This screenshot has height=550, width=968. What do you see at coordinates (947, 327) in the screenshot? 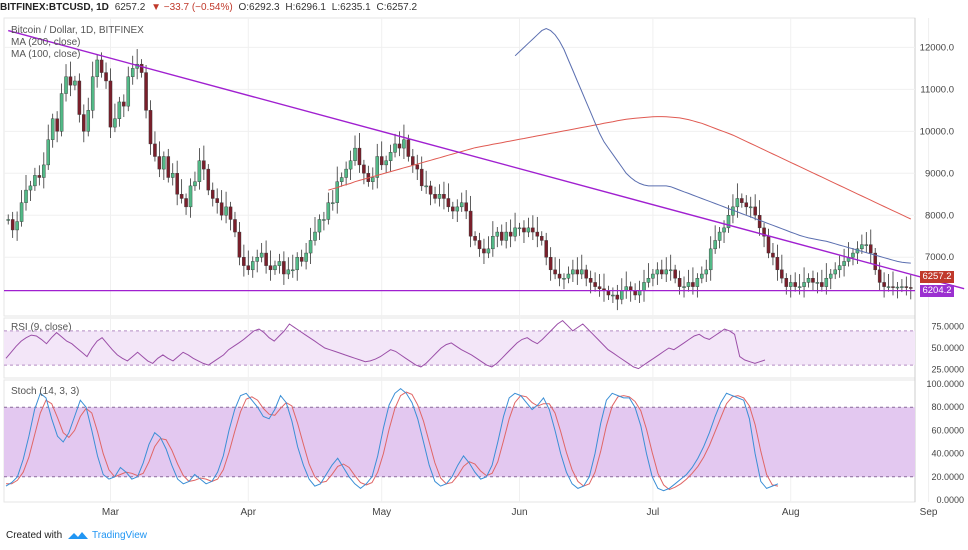
I see `rsi-tick-label: 75.0000` at bounding box center [947, 327].